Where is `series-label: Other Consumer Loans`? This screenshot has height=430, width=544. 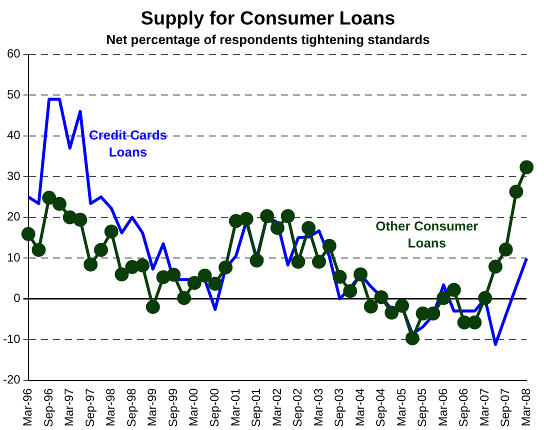 series-label: Other Consumer Loans is located at coordinates (427, 234).